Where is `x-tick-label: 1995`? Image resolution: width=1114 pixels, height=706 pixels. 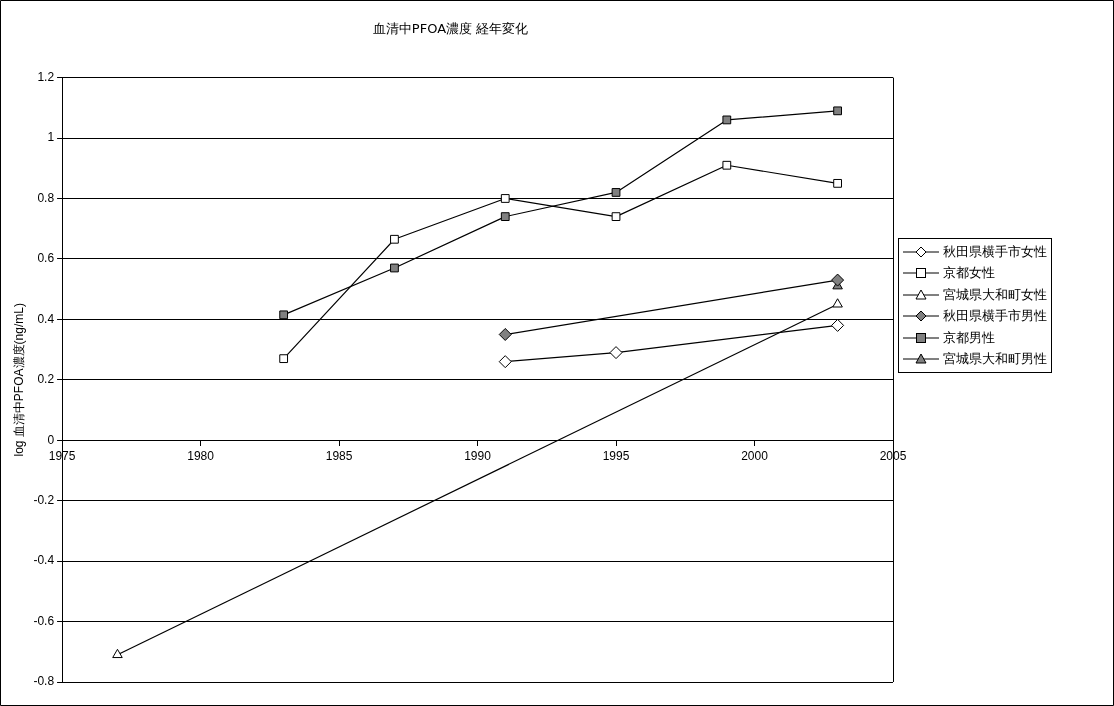 x-tick-label: 1995 is located at coordinates (616, 455).